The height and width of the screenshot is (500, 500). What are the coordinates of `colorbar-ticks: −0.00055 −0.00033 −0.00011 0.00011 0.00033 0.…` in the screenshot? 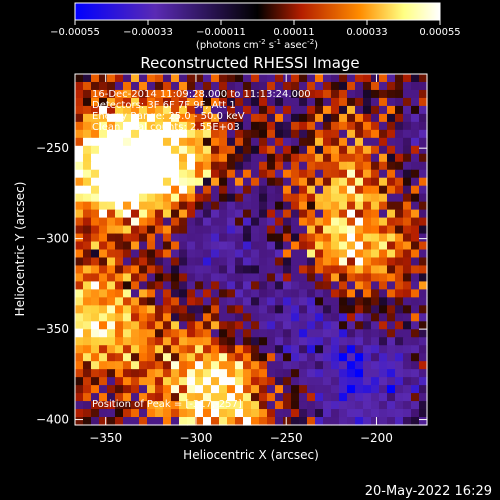 It's located at (255, 29).